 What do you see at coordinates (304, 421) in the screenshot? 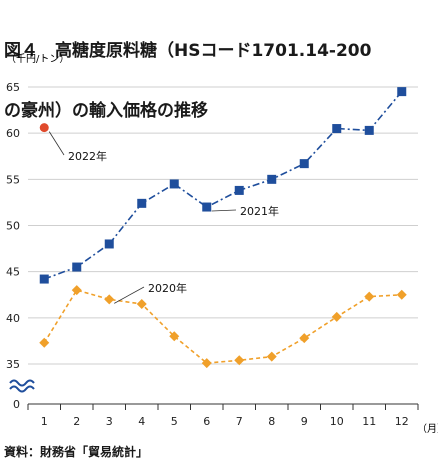
I see `x-tick-label-9: 9` at bounding box center [304, 421].